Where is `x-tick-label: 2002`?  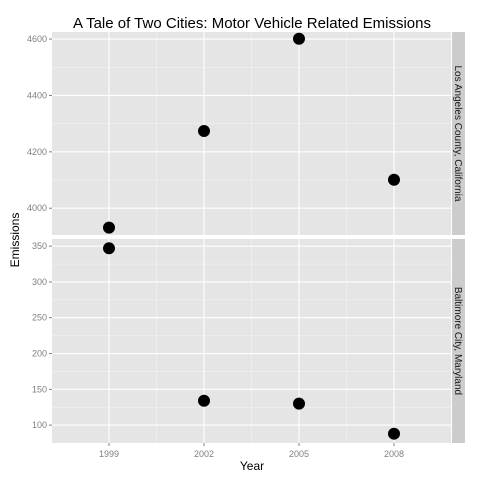 x-tick-label: 2002 is located at coordinates (204, 454).